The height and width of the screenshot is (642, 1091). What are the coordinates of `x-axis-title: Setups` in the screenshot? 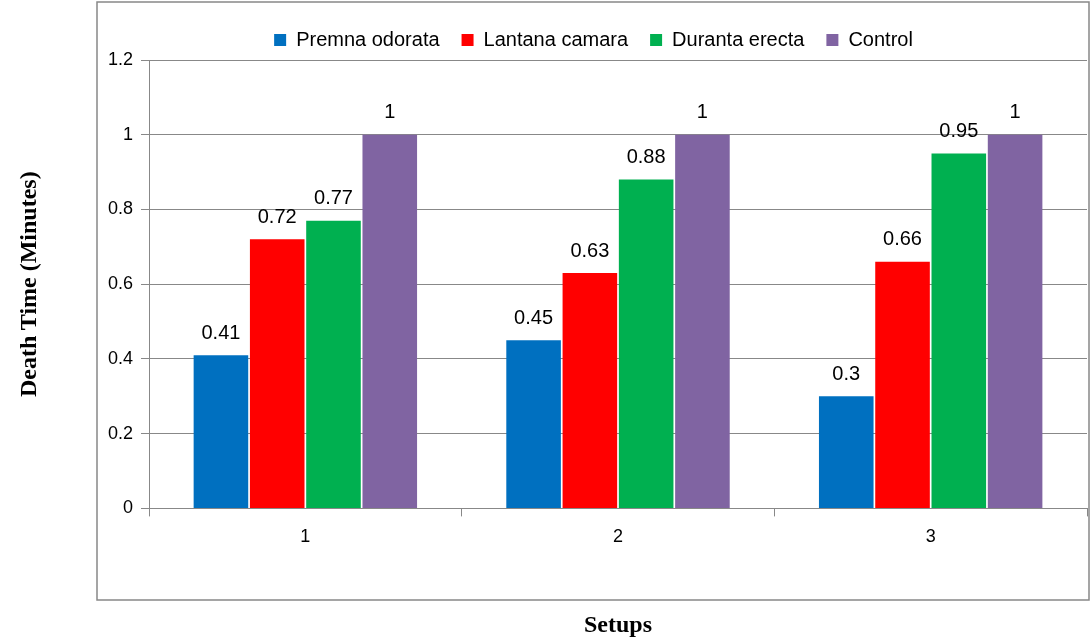 It's located at (618, 624).